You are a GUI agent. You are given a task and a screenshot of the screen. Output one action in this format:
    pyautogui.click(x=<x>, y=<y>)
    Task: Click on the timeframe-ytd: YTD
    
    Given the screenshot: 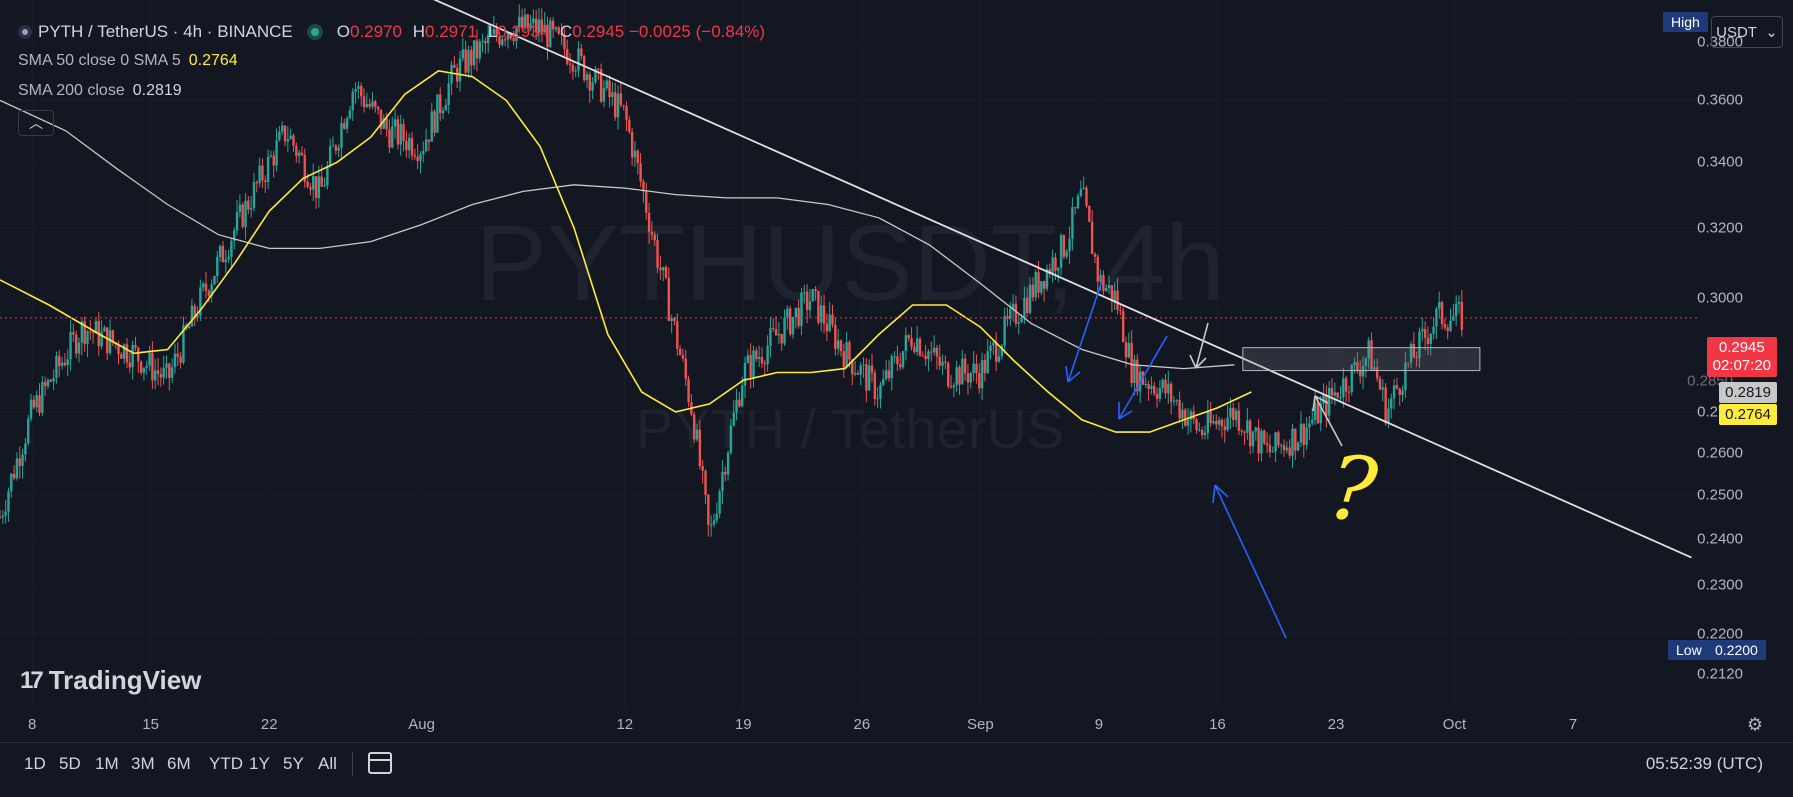 What is the action you would take?
    pyautogui.click(x=226, y=763)
    